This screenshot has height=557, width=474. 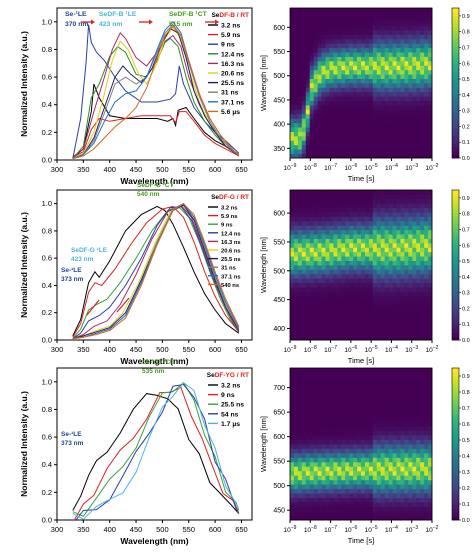 What do you see at coordinates (228, 375) in the screenshot?
I see `sample-label: SeDF-YG / RT` at bounding box center [228, 375].